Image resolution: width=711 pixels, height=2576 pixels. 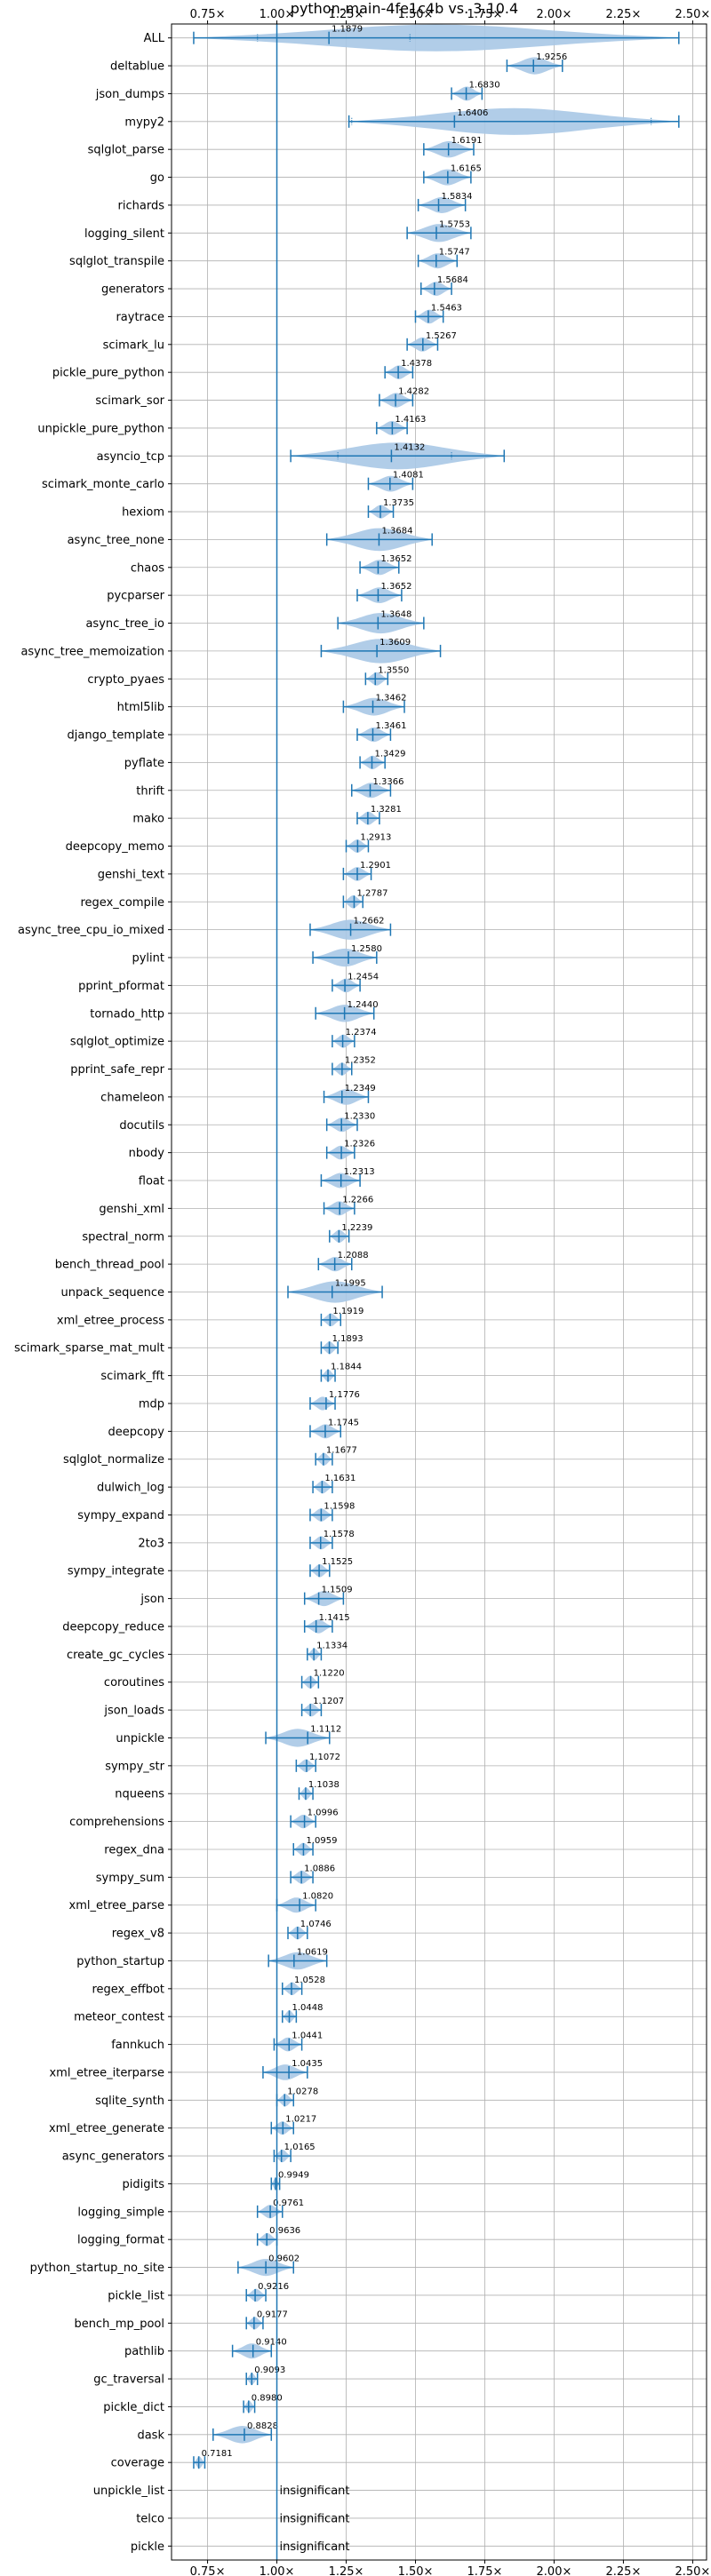 I want to click on data-label: 1.0441, so click(x=307, y=2036).